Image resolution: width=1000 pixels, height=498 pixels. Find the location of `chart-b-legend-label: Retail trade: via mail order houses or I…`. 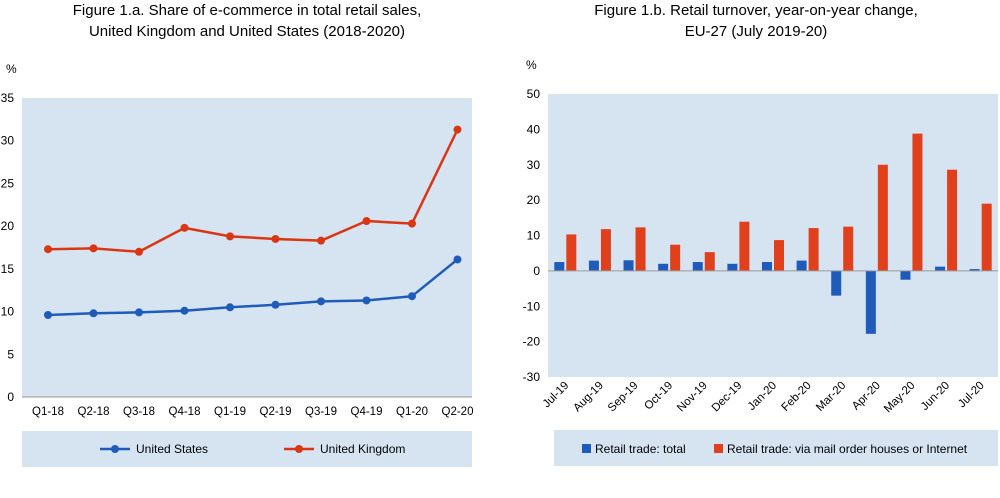

chart-b-legend-label: Retail trade: via mail order houses or I… is located at coordinates (847, 449).